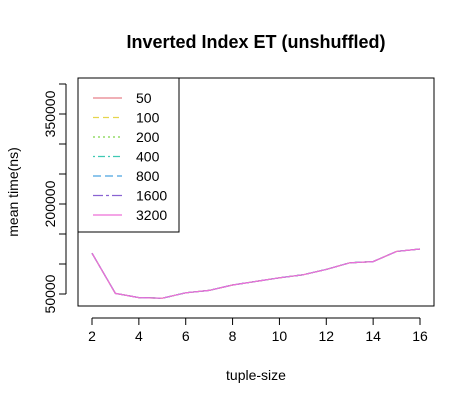 The height and width of the screenshot is (404, 474). What do you see at coordinates (373, 336) in the screenshot?
I see `x-tick-label: 14` at bounding box center [373, 336].